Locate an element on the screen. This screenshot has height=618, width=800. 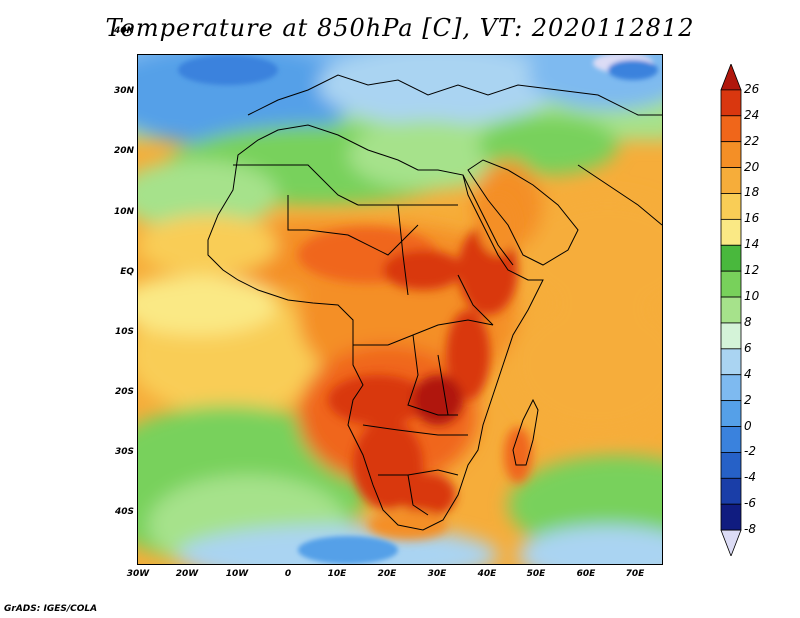
colorbar-max-arrow is located at coordinates (731, 76).